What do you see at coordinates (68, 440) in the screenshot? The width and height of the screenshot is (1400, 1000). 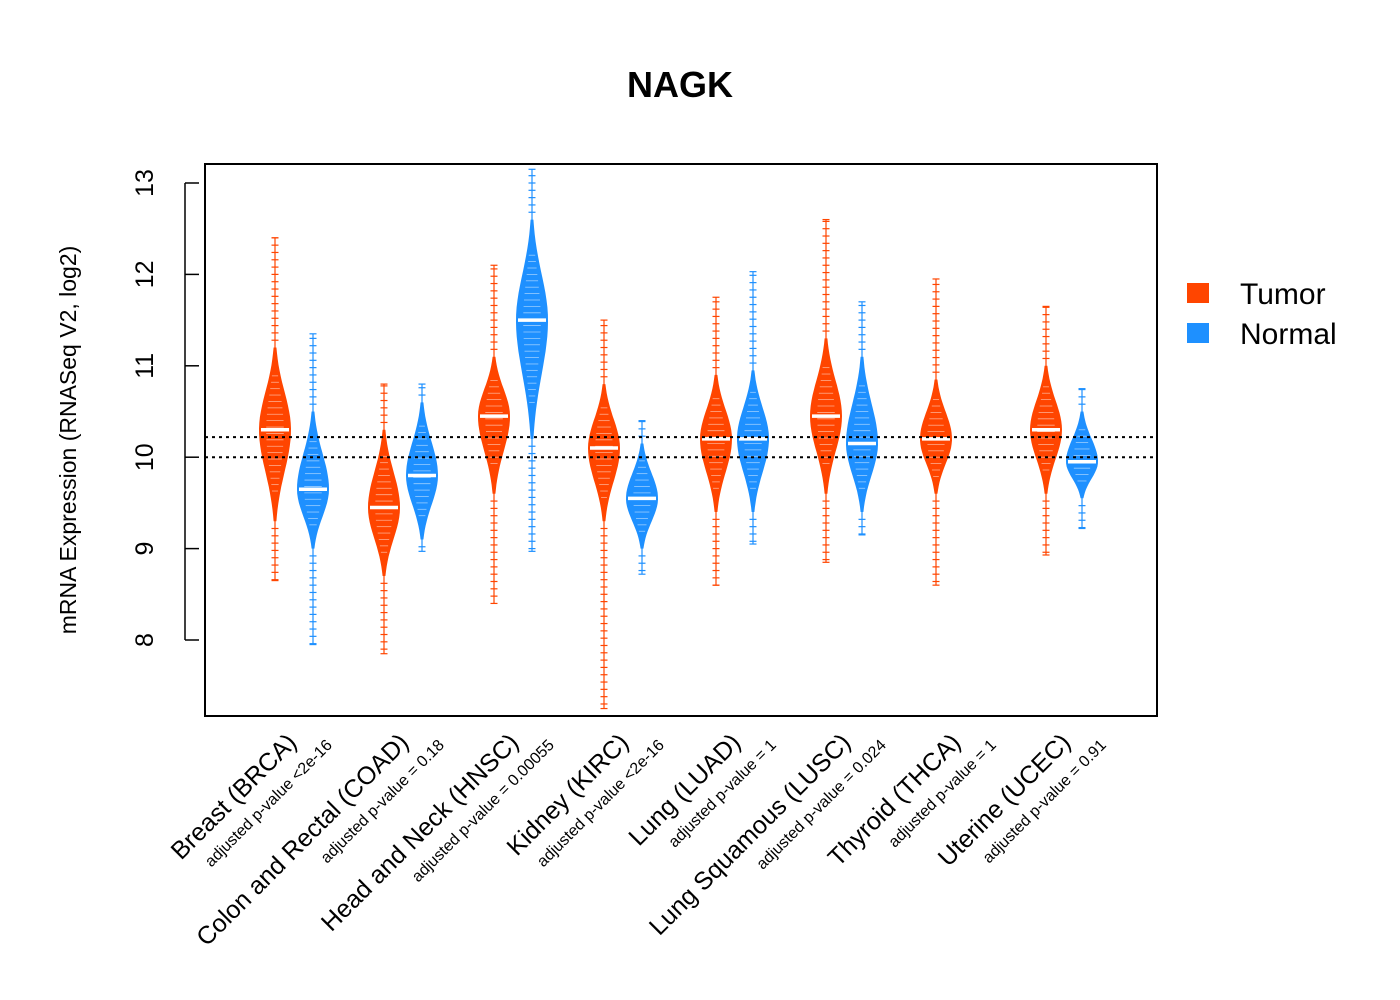 I see `y-axis-label: mRNA Expression (RNASeq V2, log2)` at bounding box center [68, 440].